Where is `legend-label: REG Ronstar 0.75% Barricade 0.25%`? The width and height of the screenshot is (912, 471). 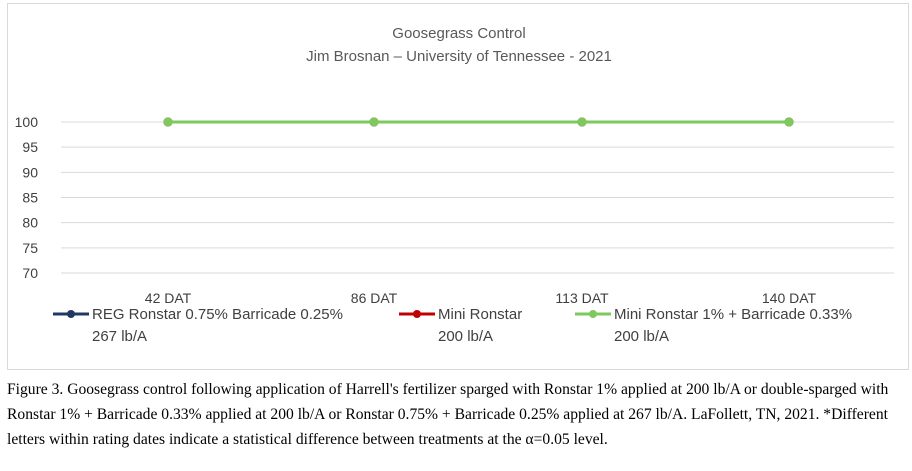 legend-label: REG Ronstar 0.75% Barricade 0.25% is located at coordinates (217, 314).